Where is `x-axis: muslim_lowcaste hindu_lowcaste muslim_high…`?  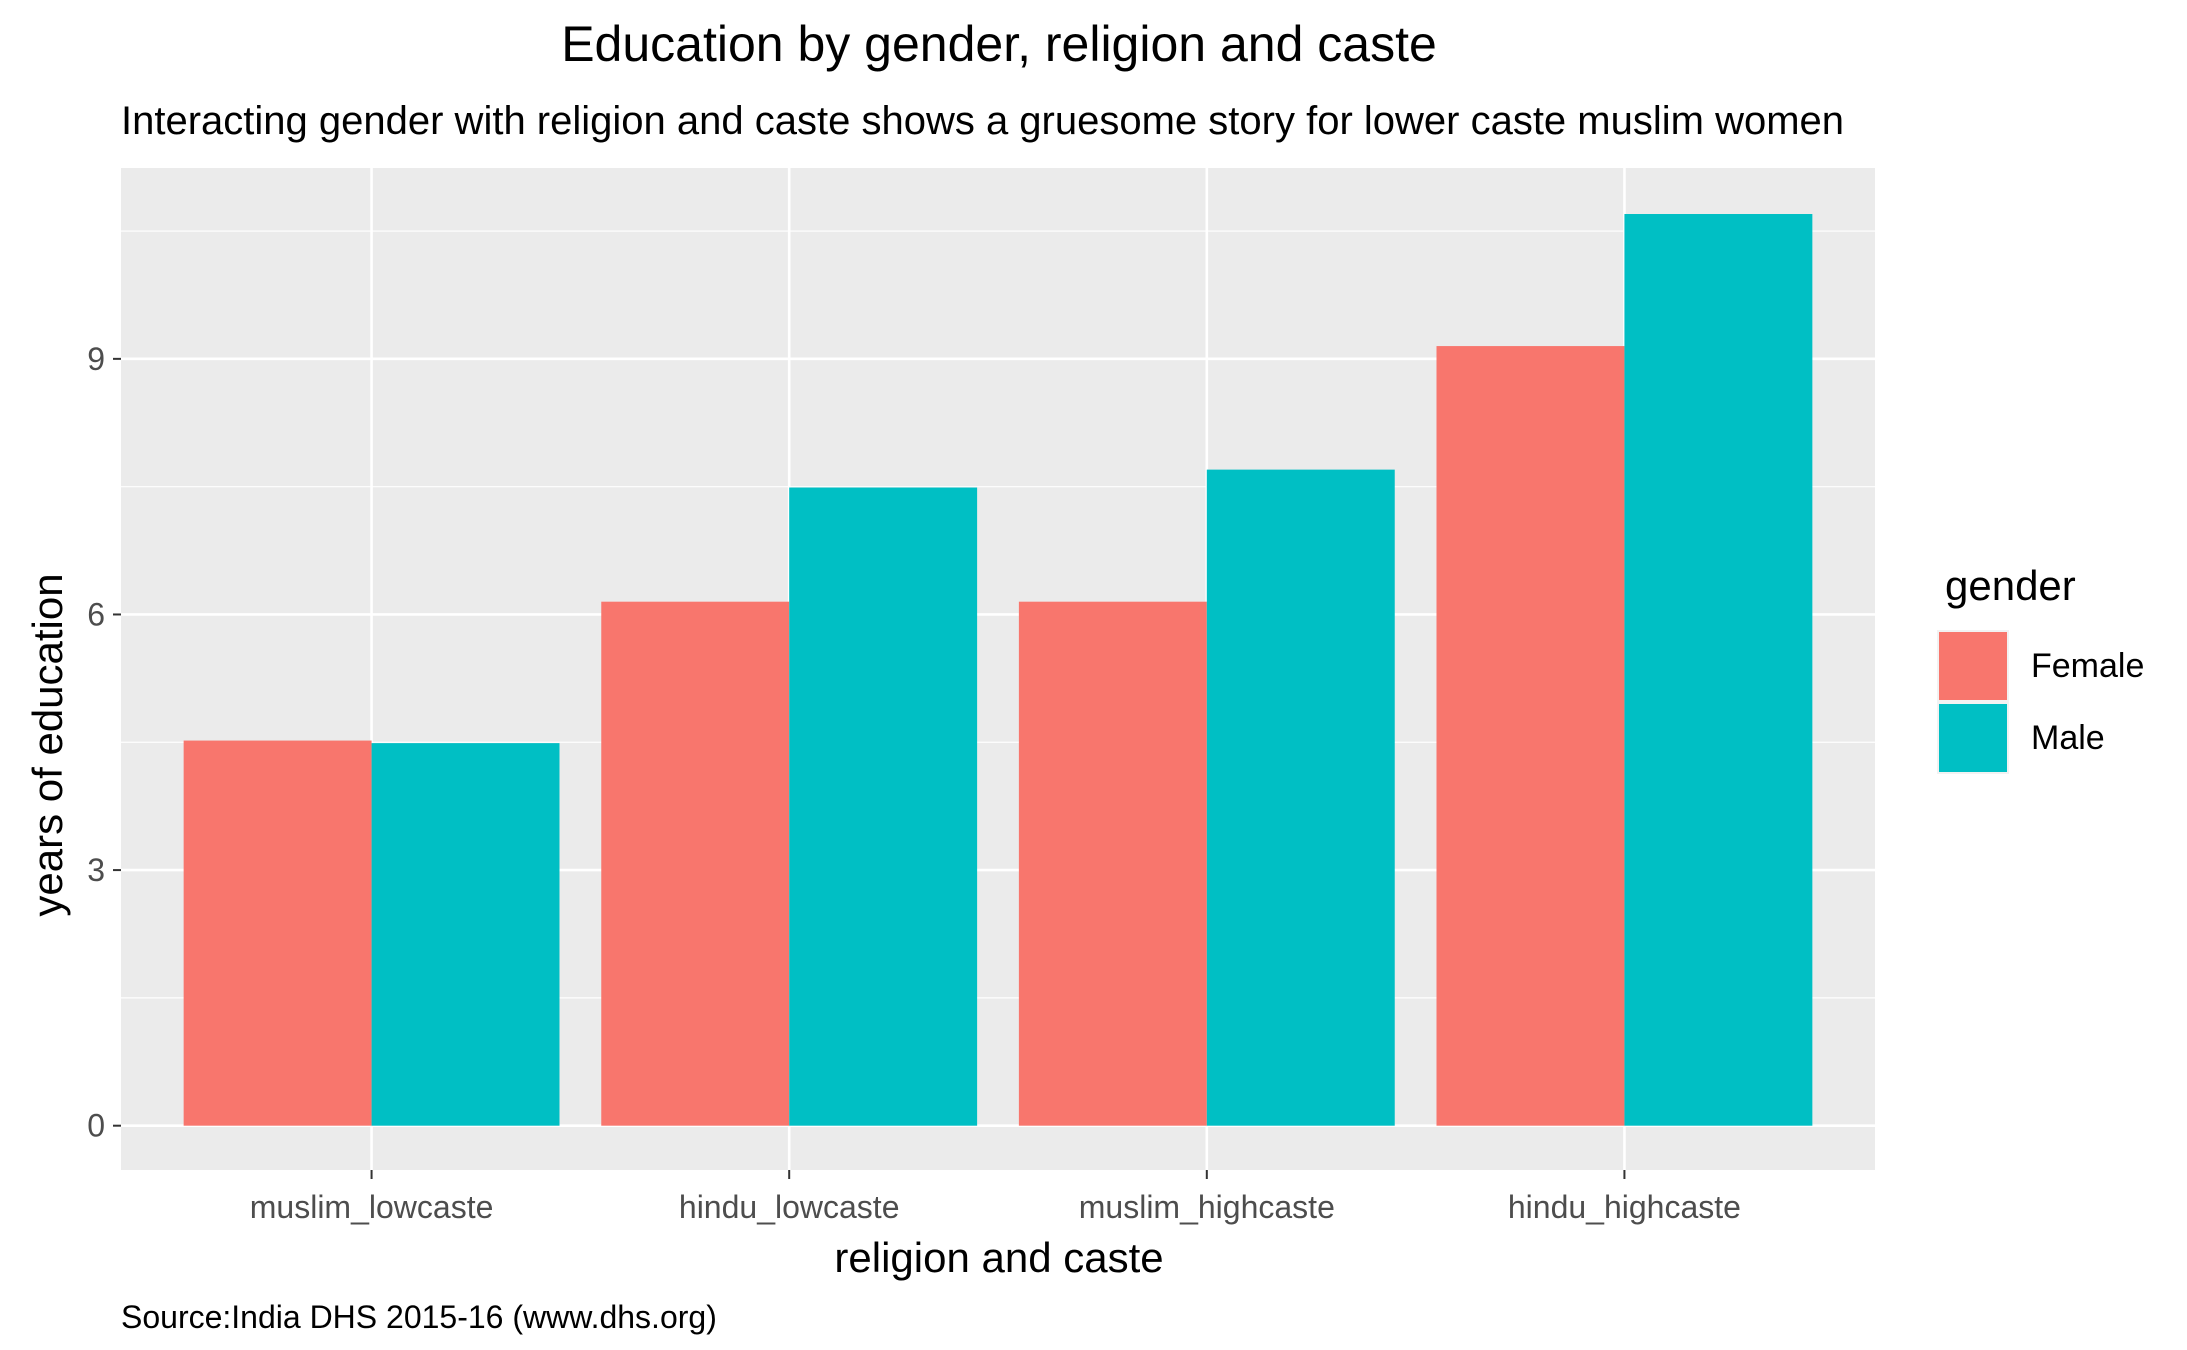
x-axis: muslim_lowcaste hindu_lowcaste muslim_high… is located at coordinates (995, 1197).